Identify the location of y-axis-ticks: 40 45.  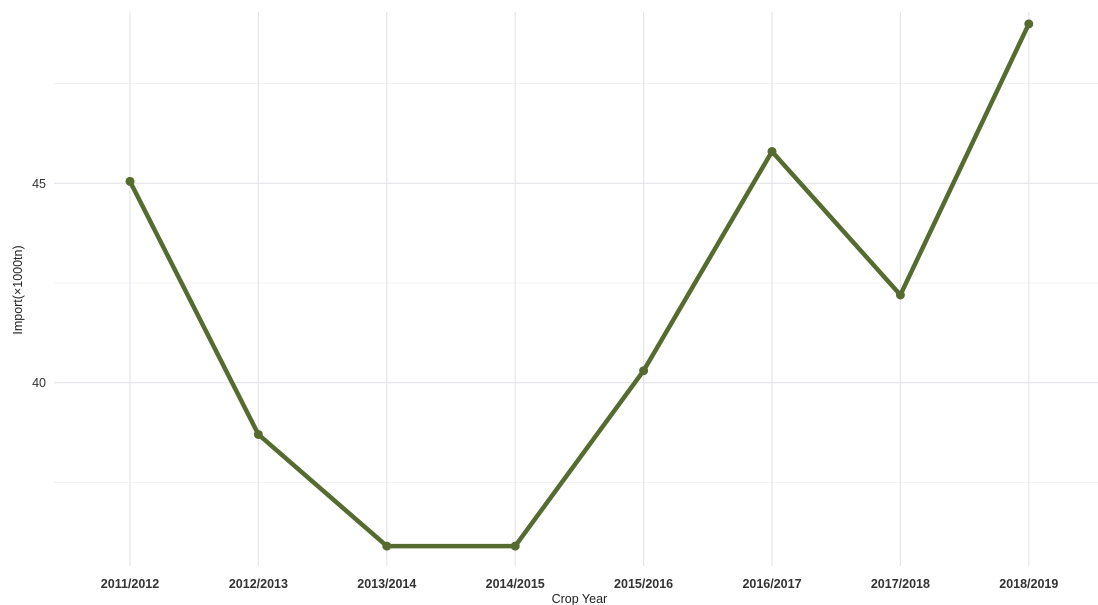
(39, 283).